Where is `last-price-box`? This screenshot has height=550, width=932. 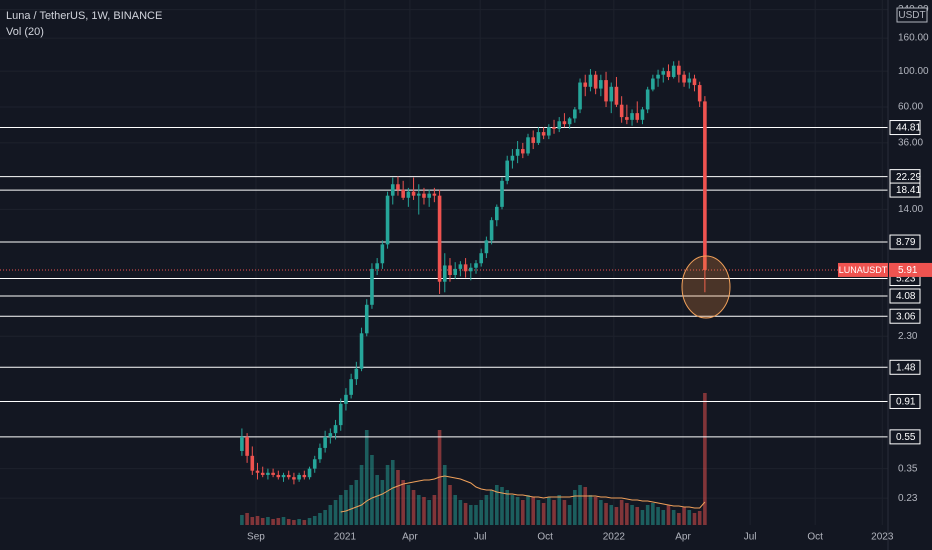 last-price-box is located at coordinates (910, 269).